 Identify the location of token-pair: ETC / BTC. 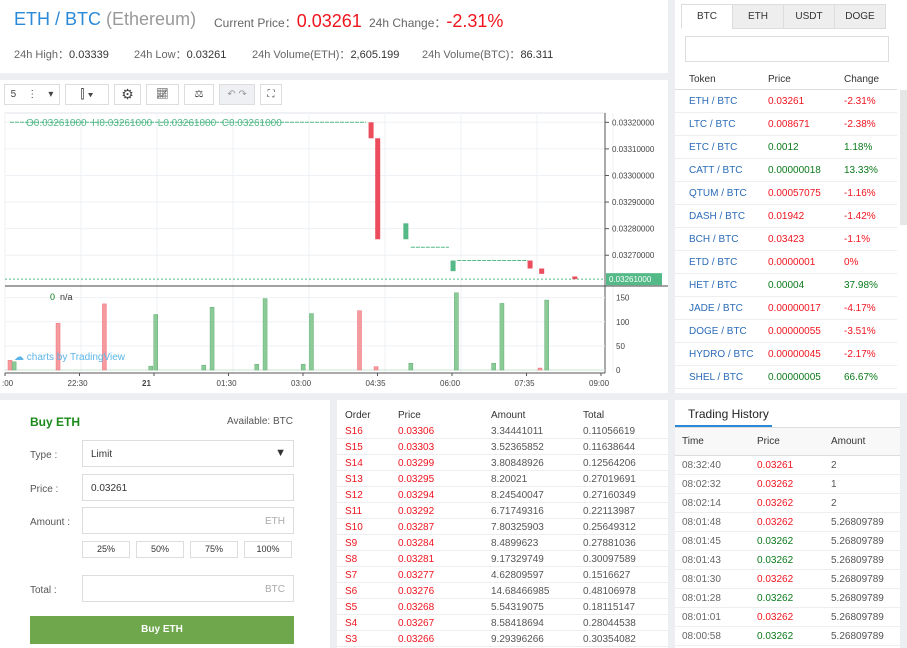
(713, 147).